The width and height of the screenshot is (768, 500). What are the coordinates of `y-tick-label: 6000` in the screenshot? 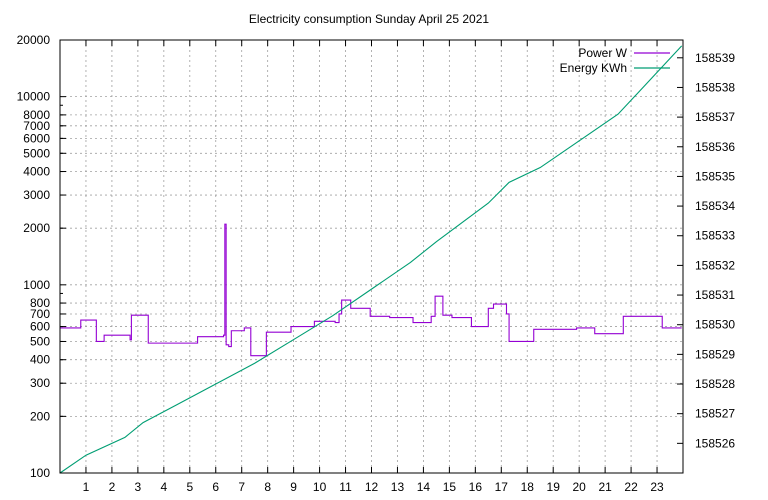 It's located at (36, 138).